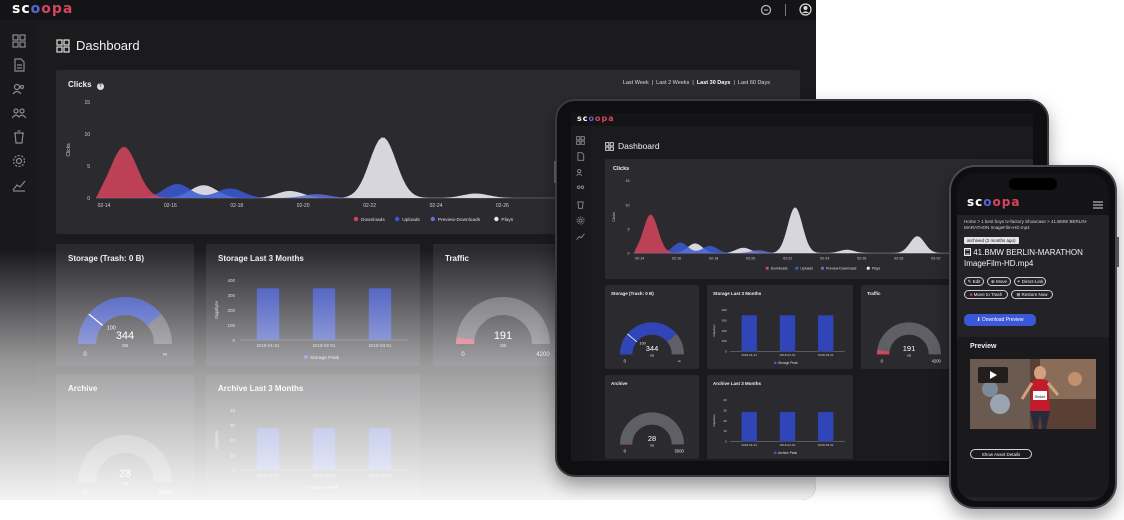 Image resolution: width=1124 pixels, height=520 pixels. What do you see at coordinates (673, 83) in the screenshot?
I see `range-option: Last 2 Weeks` at bounding box center [673, 83].